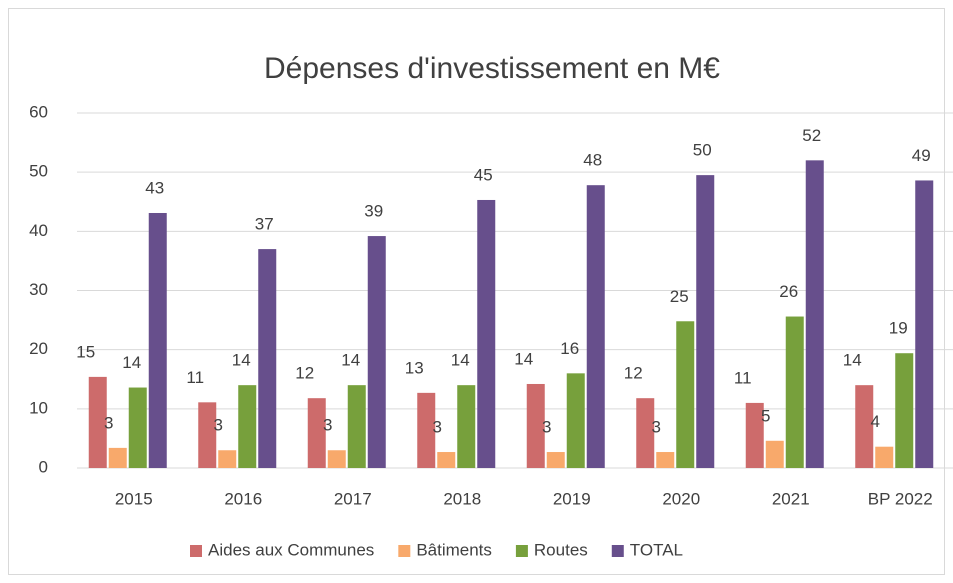 This screenshot has width=953, height=583. Describe the element at coordinates (38, 289) in the screenshot. I see `y-tick-label: 30` at that location.